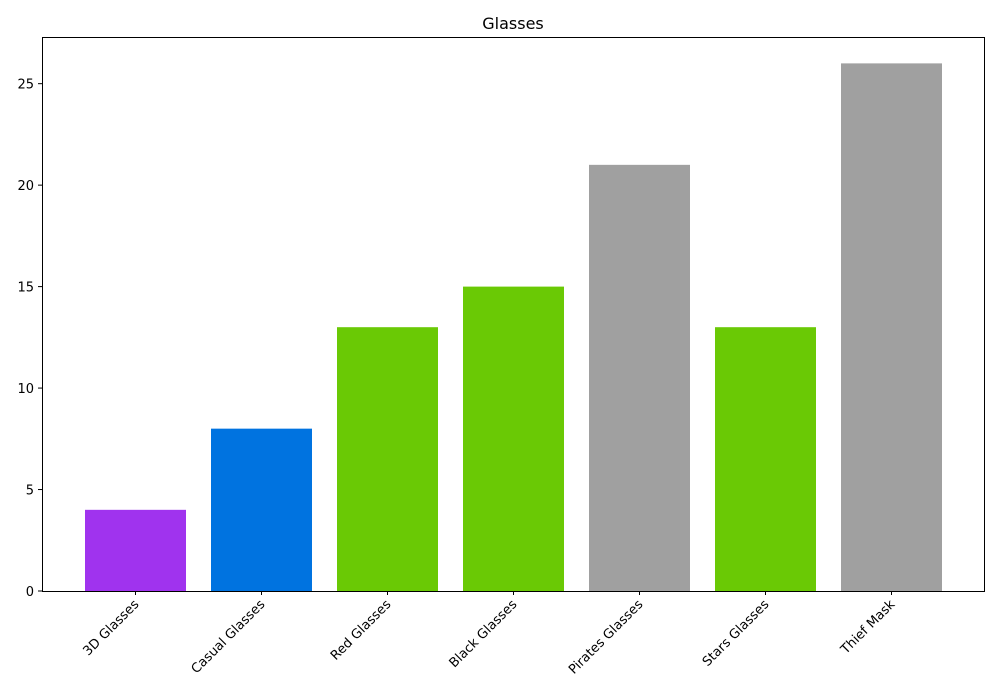 Image resolution: width=1000 pixels, height=700 pixels. I want to click on y-tick-label: 0, so click(30, 592).